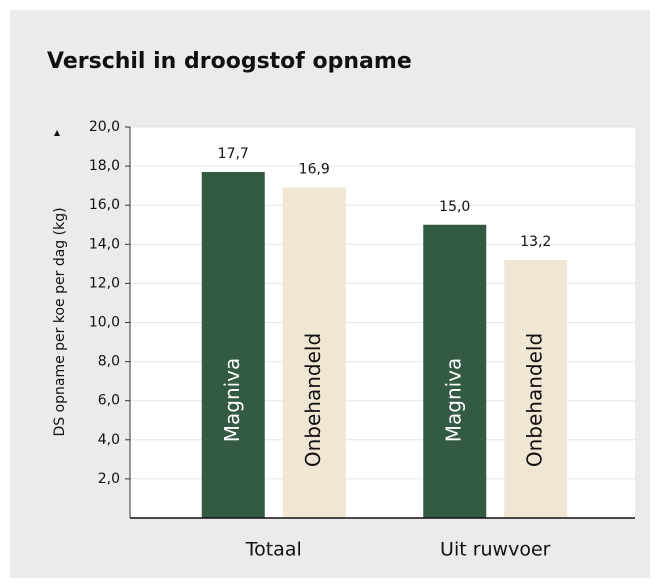 This screenshot has width=659, height=587. What do you see at coordinates (229, 61) in the screenshot?
I see `chart-title: Verschil in droogstof opname` at bounding box center [229, 61].